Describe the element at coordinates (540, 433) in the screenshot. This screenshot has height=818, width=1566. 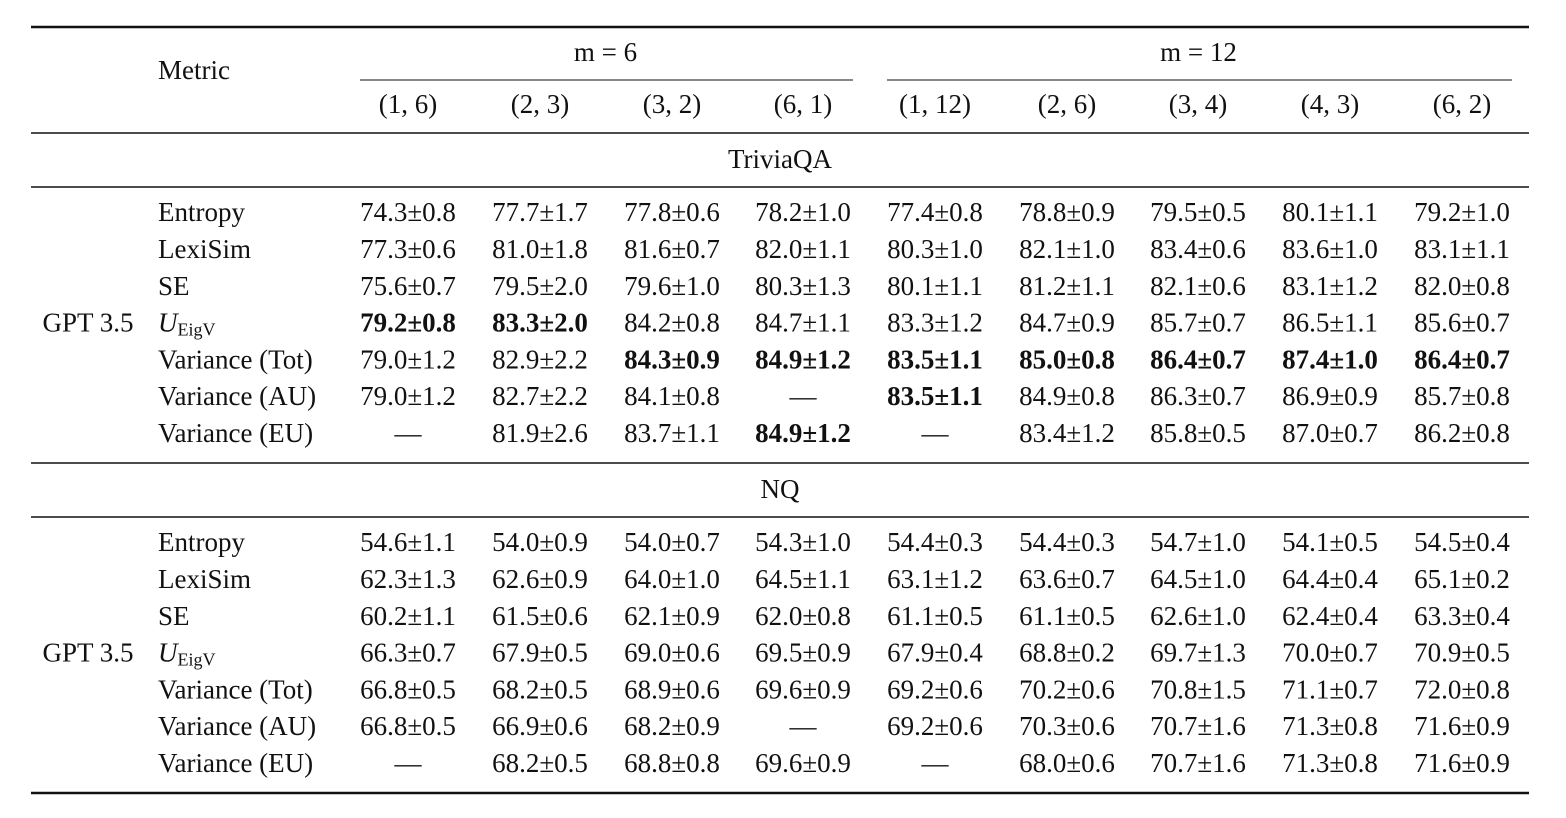
I see `cell: 81.9±2.6` at that location.